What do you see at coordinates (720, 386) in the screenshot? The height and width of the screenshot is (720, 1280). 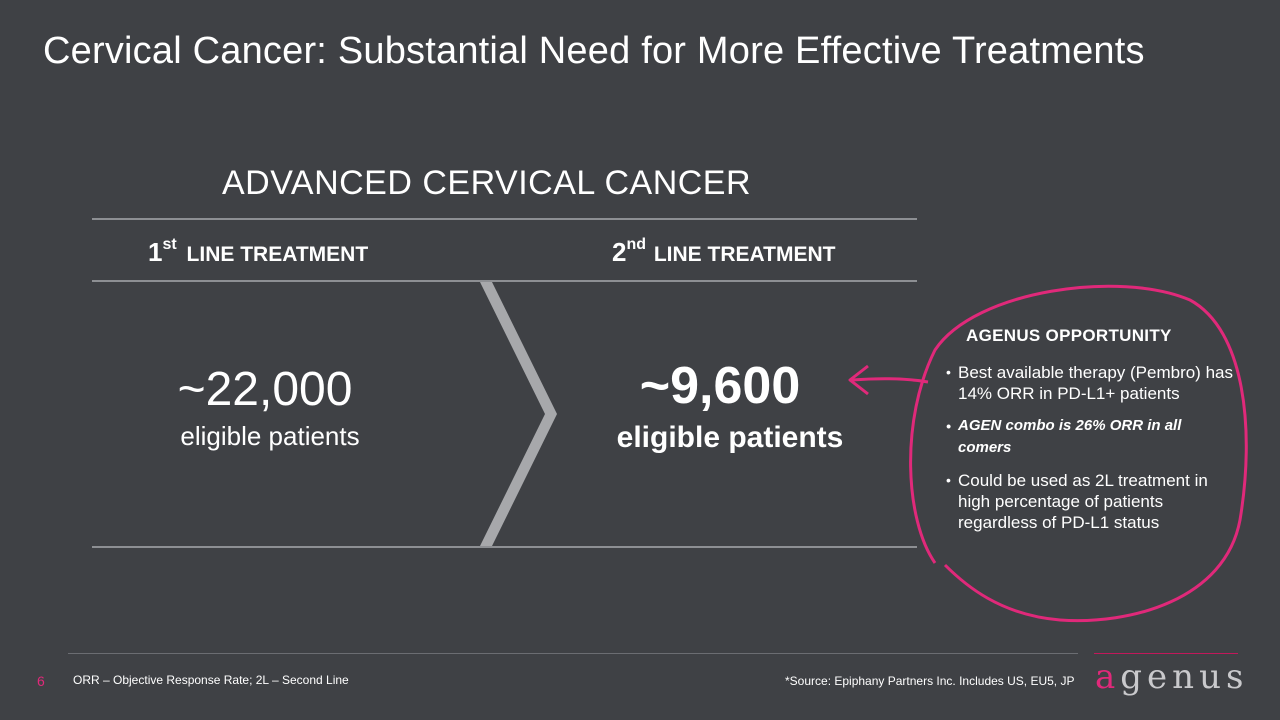 I see `second-line-patient-count: ~9,600` at bounding box center [720, 386].